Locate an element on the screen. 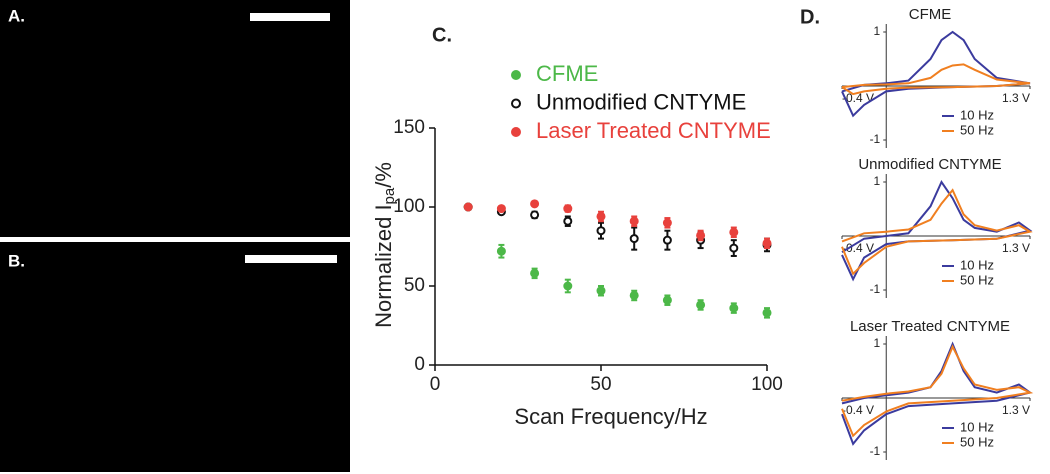 The height and width of the screenshot is (474, 1050). y-axis-label-sub: pa is located at coordinates (389, 195).